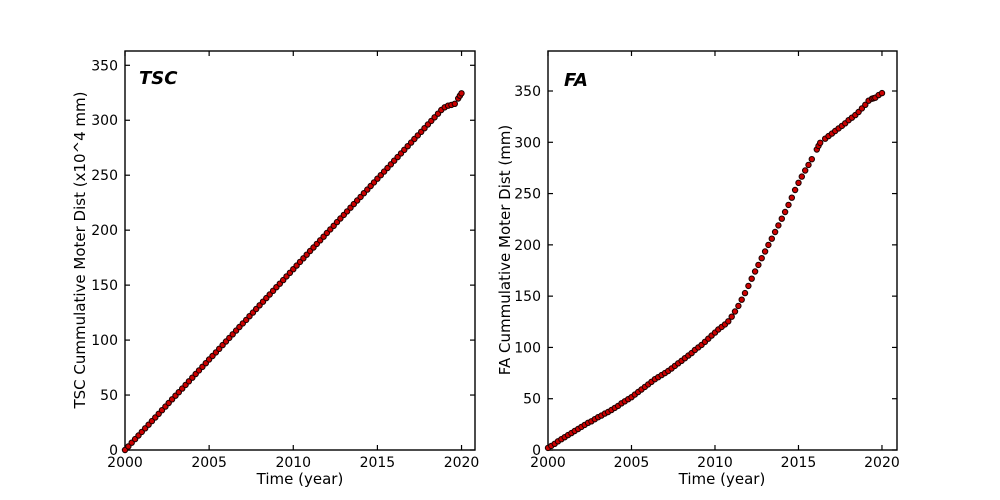 The image size is (1000, 500). Describe the element at coordinates (576, 80) in the screenshot. I see `fa-panel-title: FA` at that location.